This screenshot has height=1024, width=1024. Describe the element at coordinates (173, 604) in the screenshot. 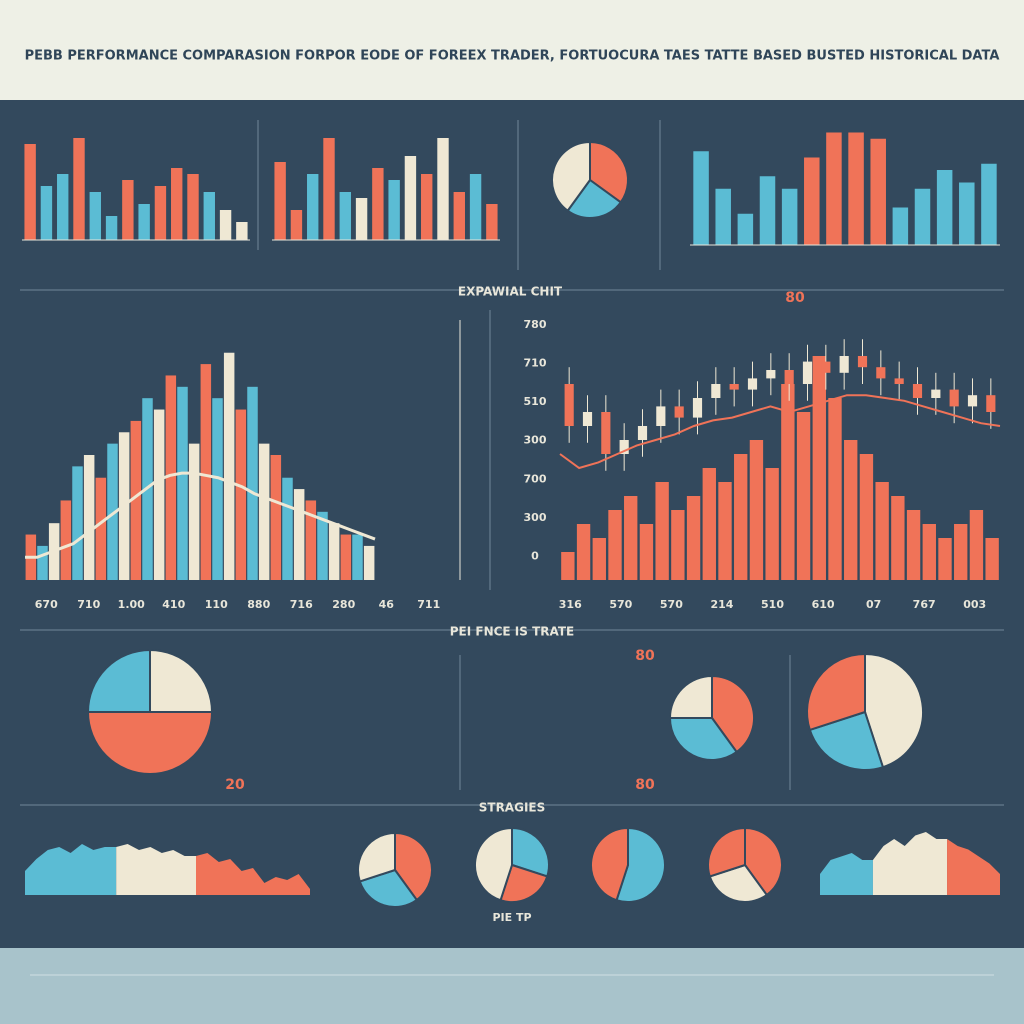

I see `x-tick-label: 410` at that location.